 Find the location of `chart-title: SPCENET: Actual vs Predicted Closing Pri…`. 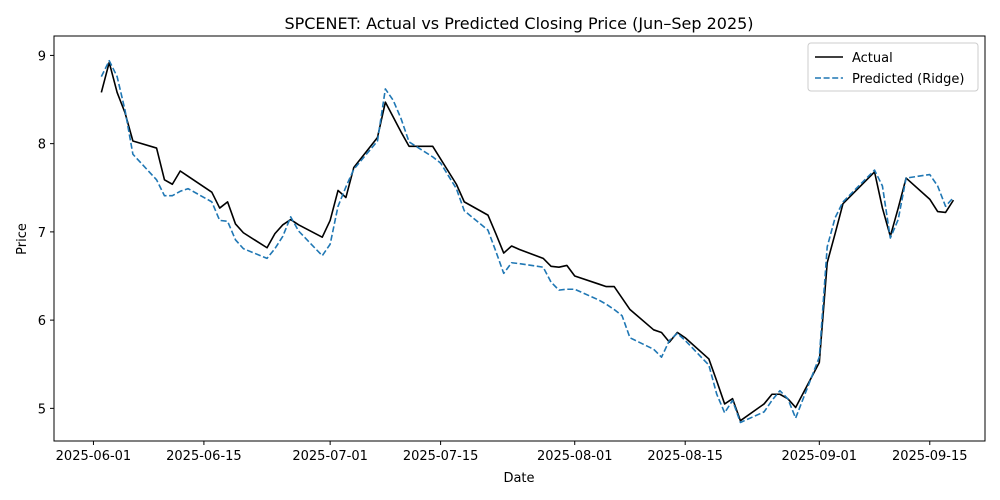

chart-title: SPCENET: Actual vs Predicted Closing Pri… is located at coordinates (518, 23).